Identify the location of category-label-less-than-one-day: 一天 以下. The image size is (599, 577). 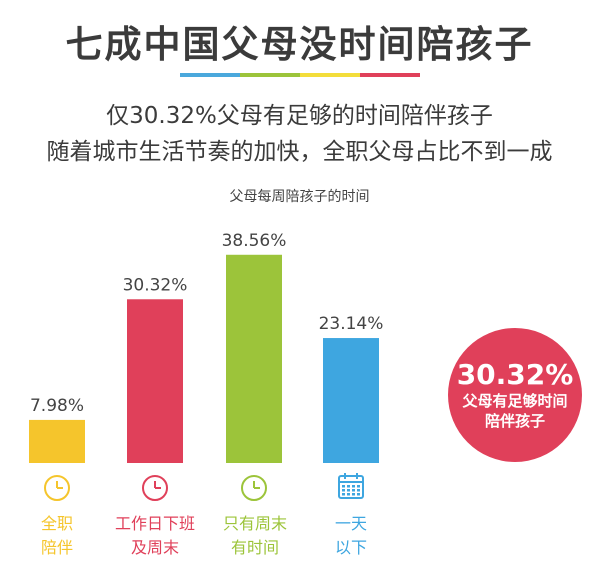
(350, 535).